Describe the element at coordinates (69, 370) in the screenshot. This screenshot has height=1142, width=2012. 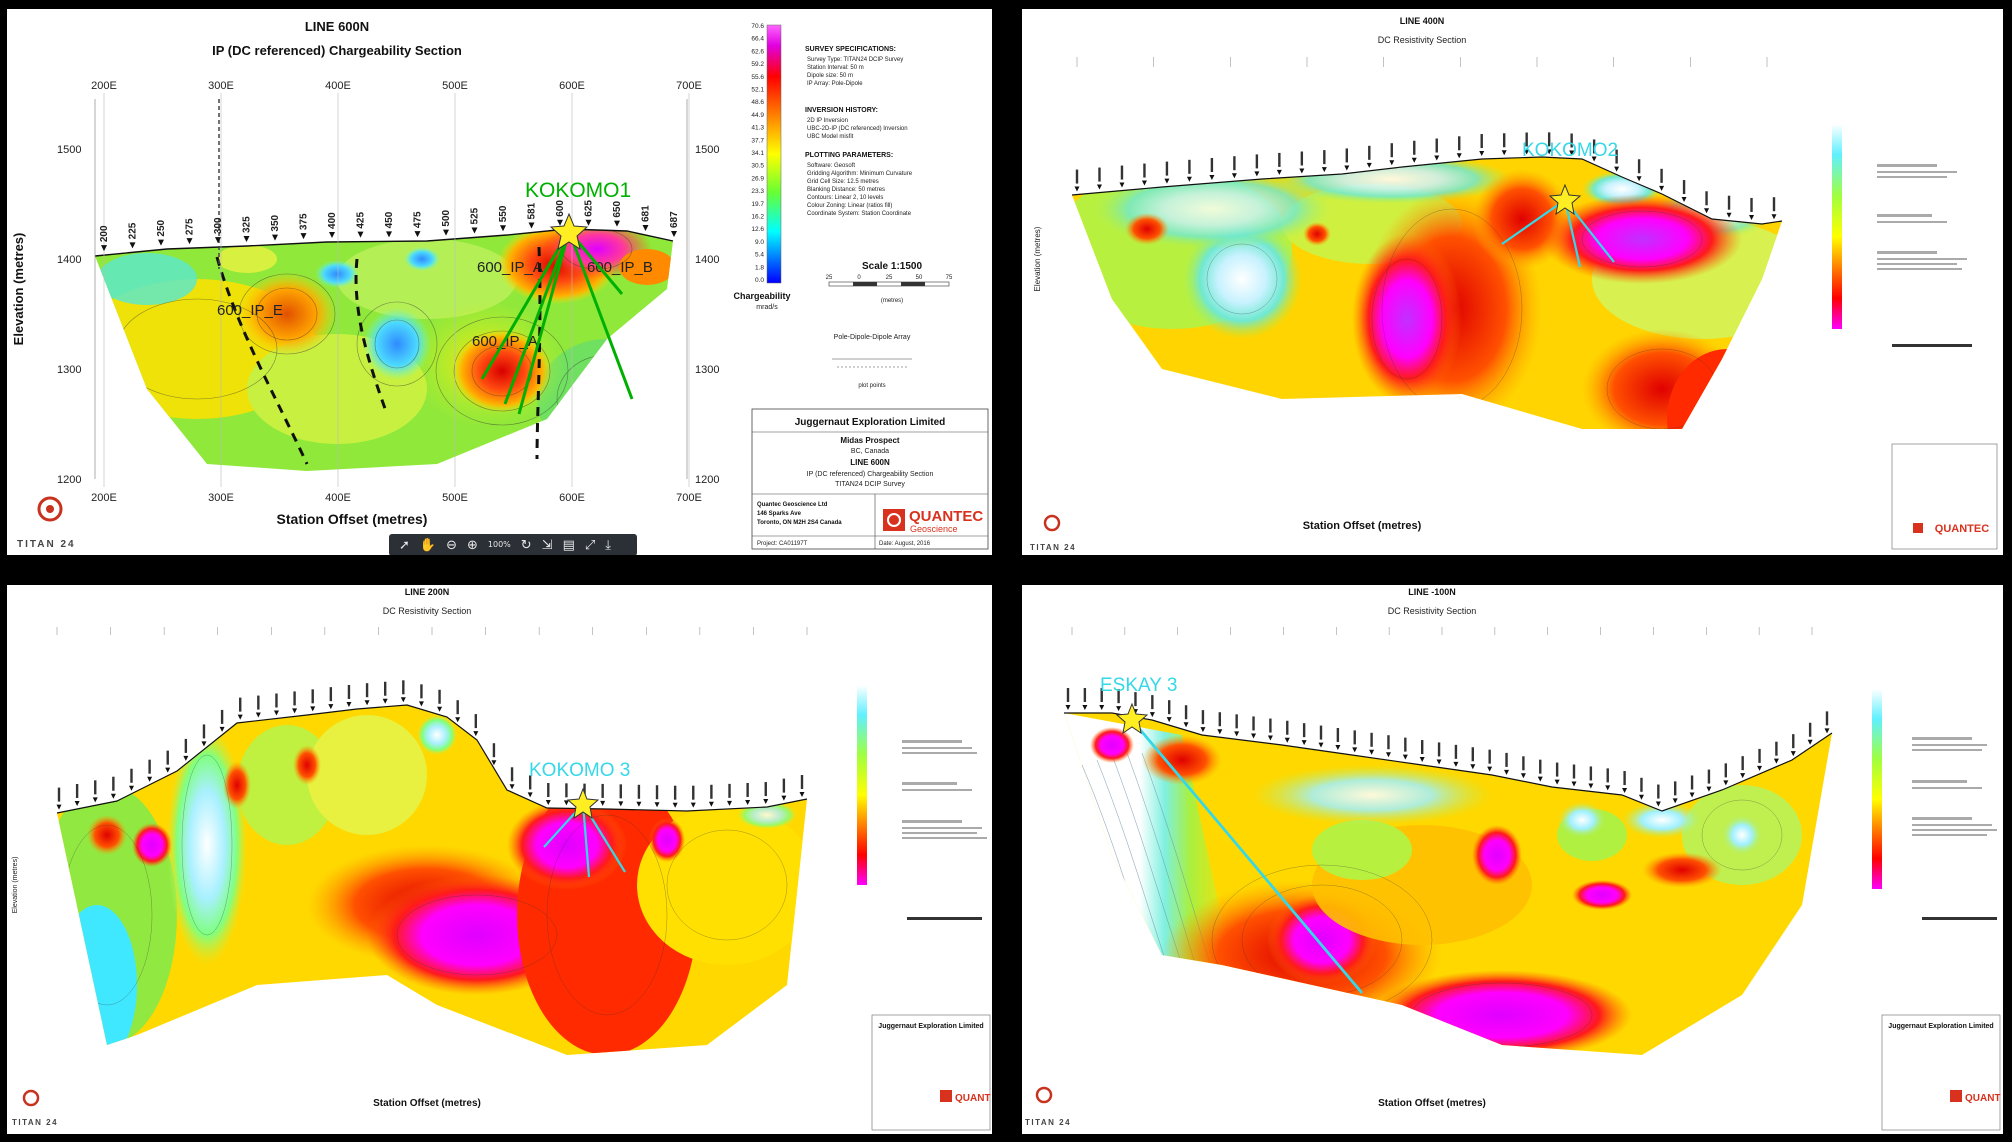
I see `y-tick-label-left: 1300` at that location.